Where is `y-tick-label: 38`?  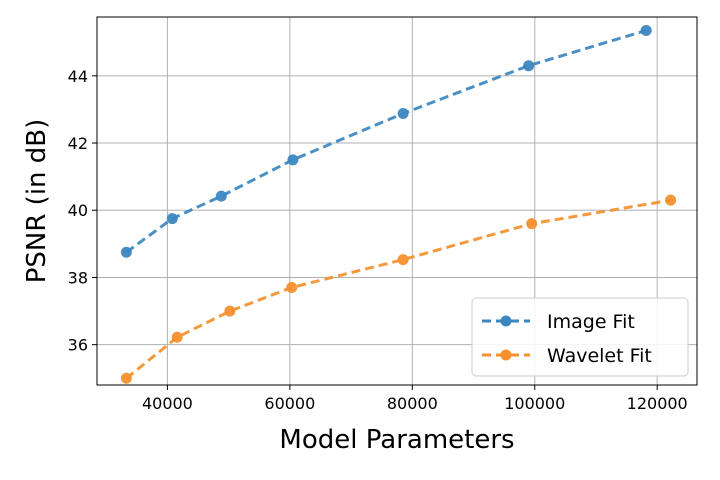
y-tick-label: 38 is located at coordinates (78, 277).